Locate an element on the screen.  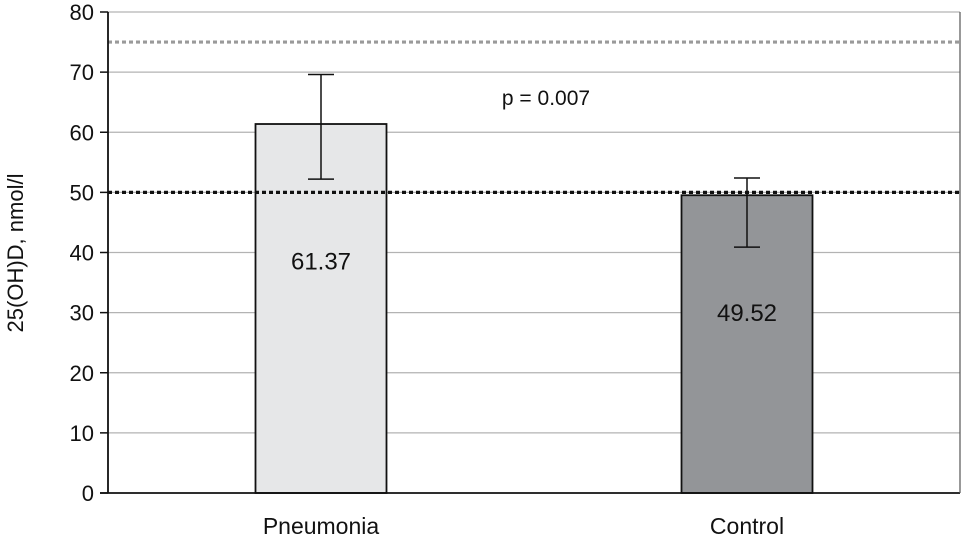
x-tick-label: Control is located at coordinates (747, 526).